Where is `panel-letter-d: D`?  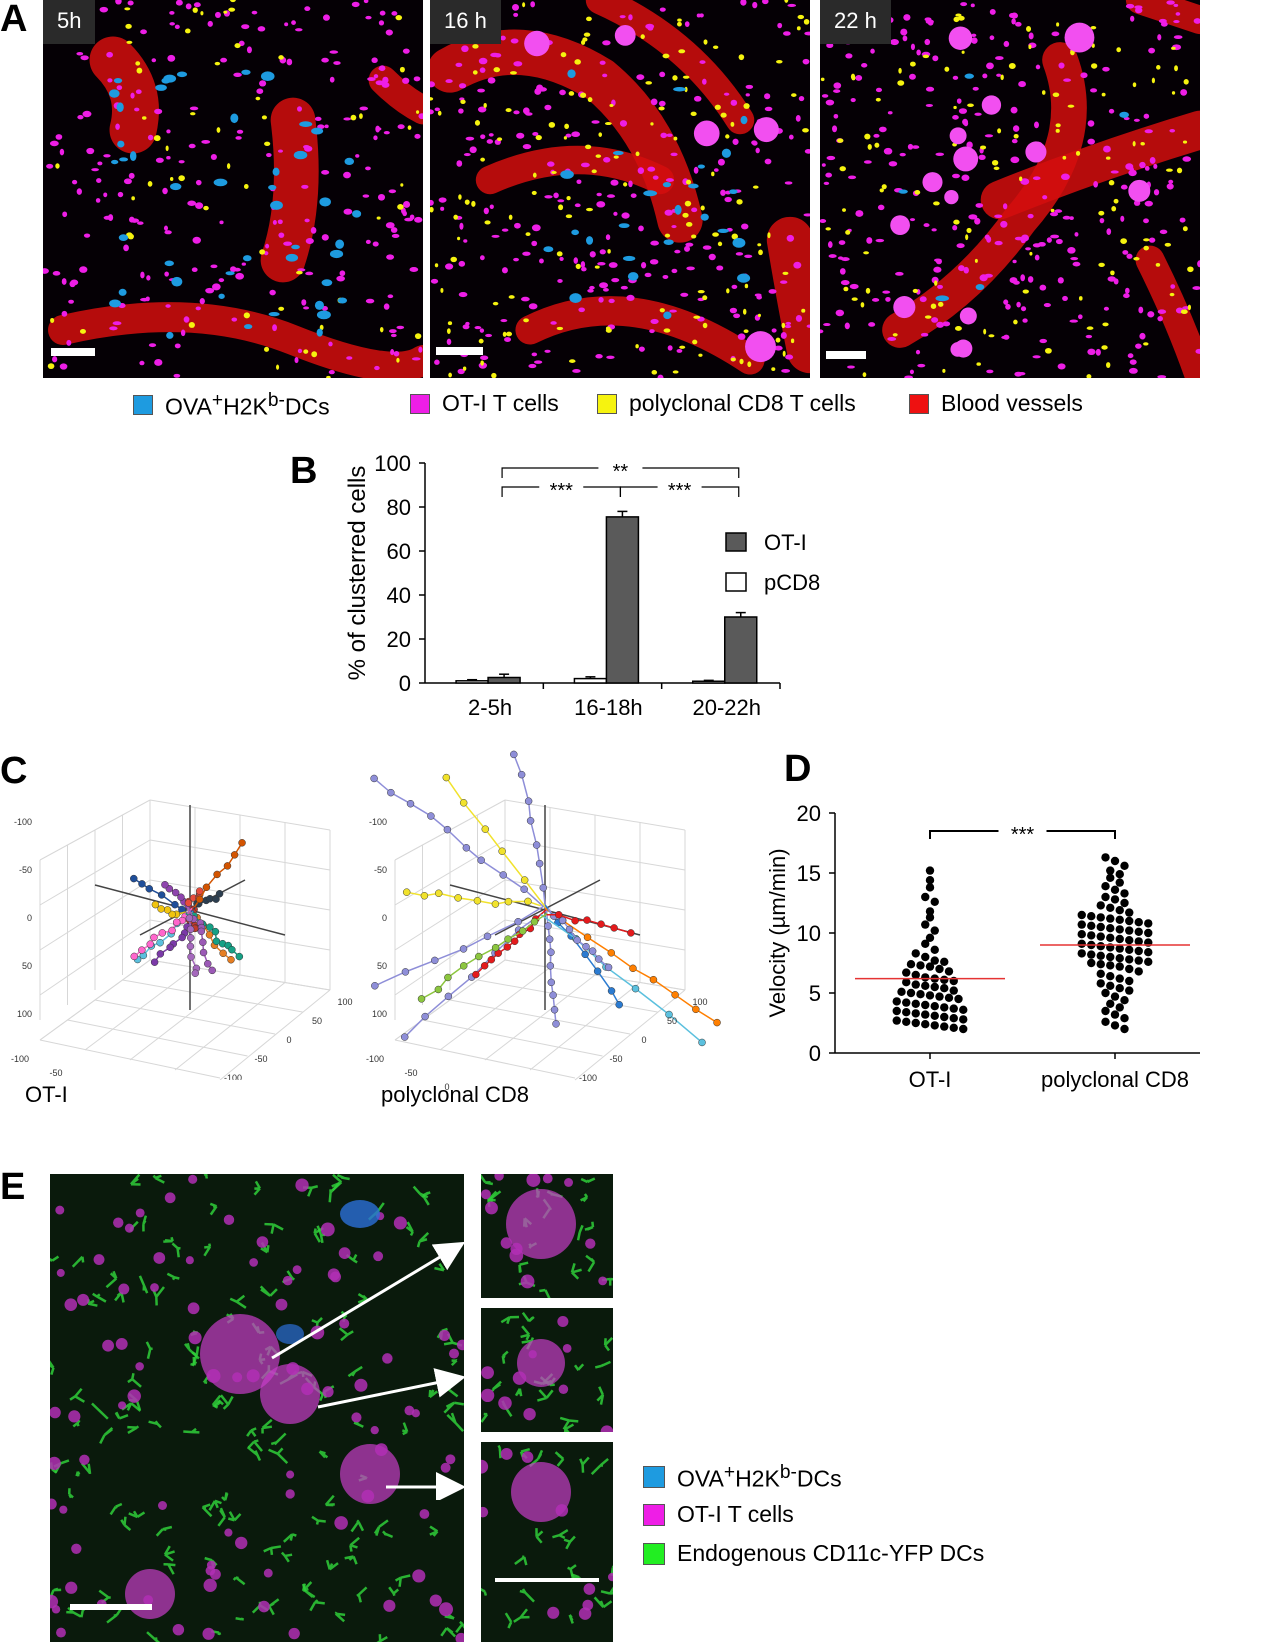 panel-letter-d: D is located at coordinates (798, 769).